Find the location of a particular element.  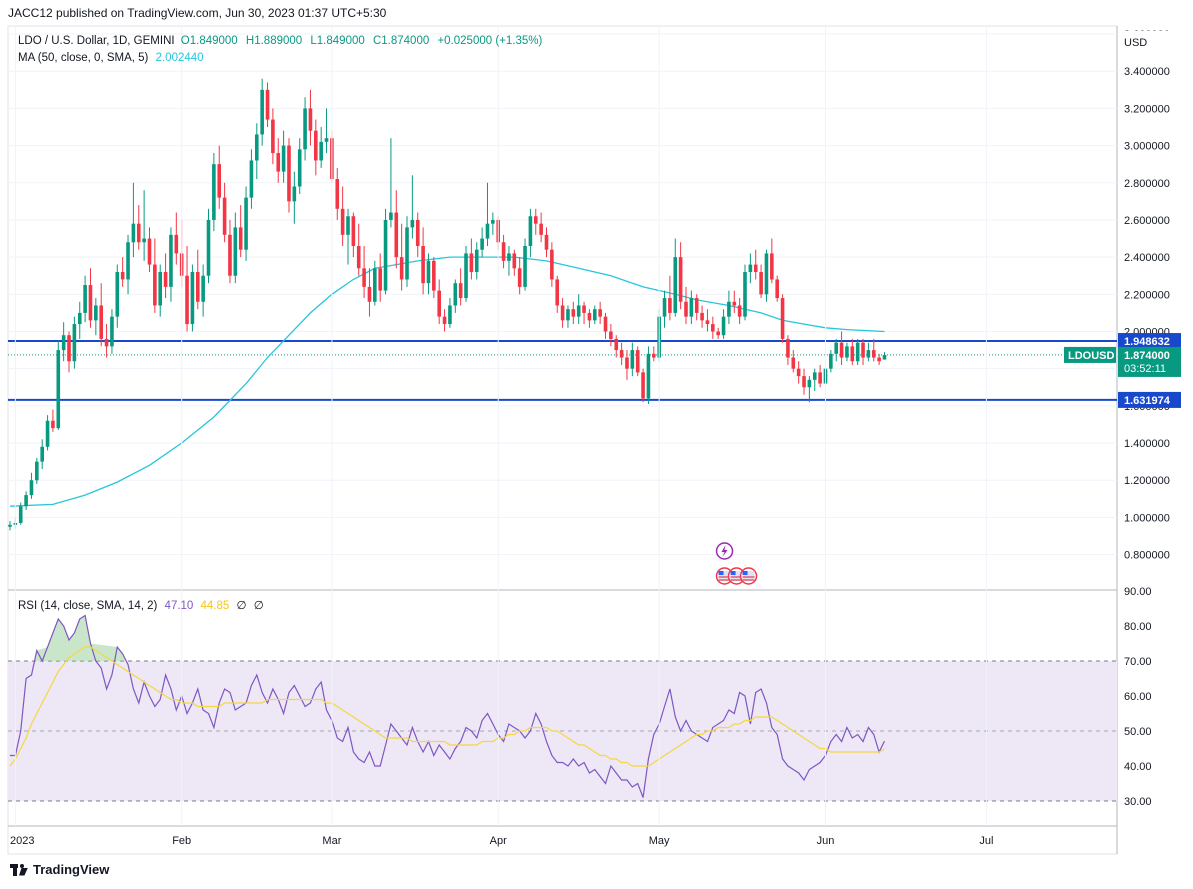

rsi-overbought-fill is located at coordinates (80, 638).